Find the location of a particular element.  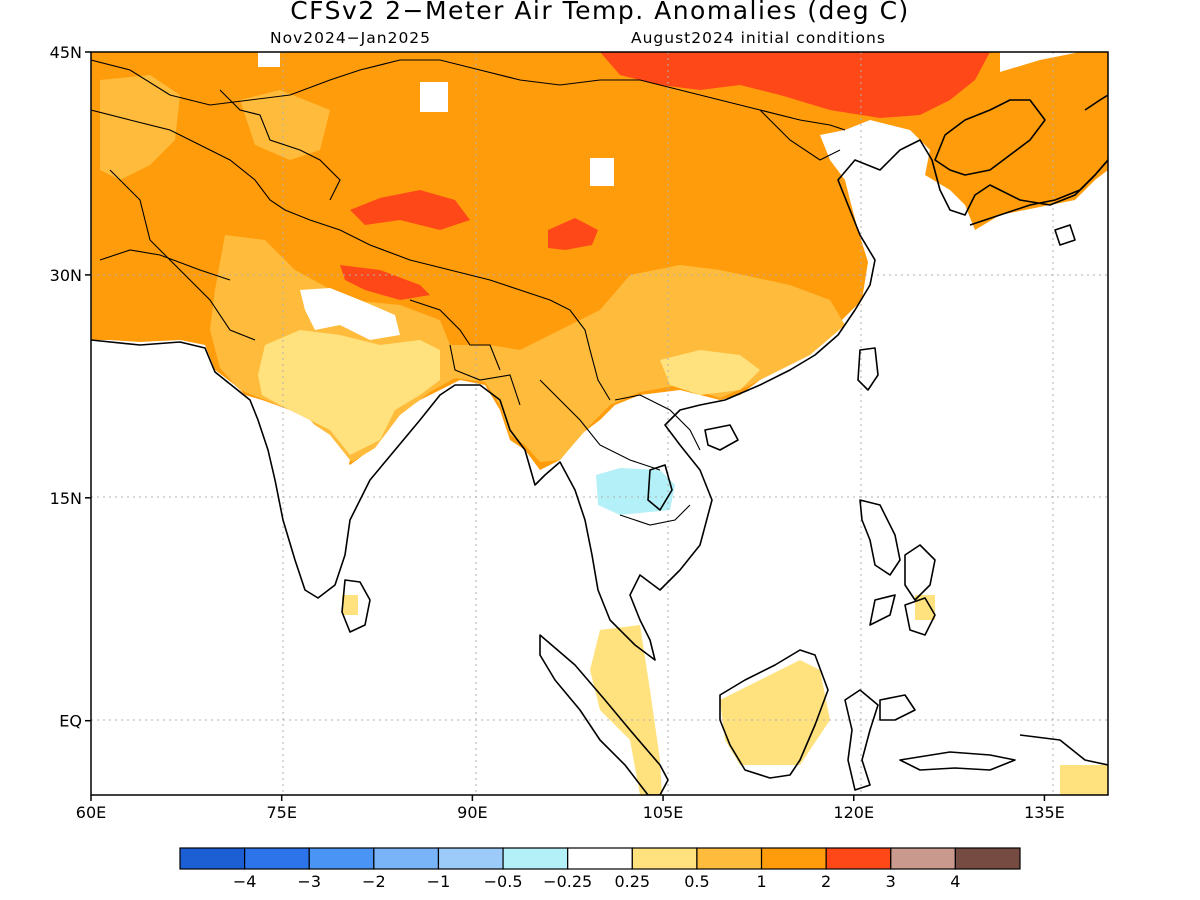

anomaly-neg0.5-to-neg0.25 is located at coordinates (635, 491).